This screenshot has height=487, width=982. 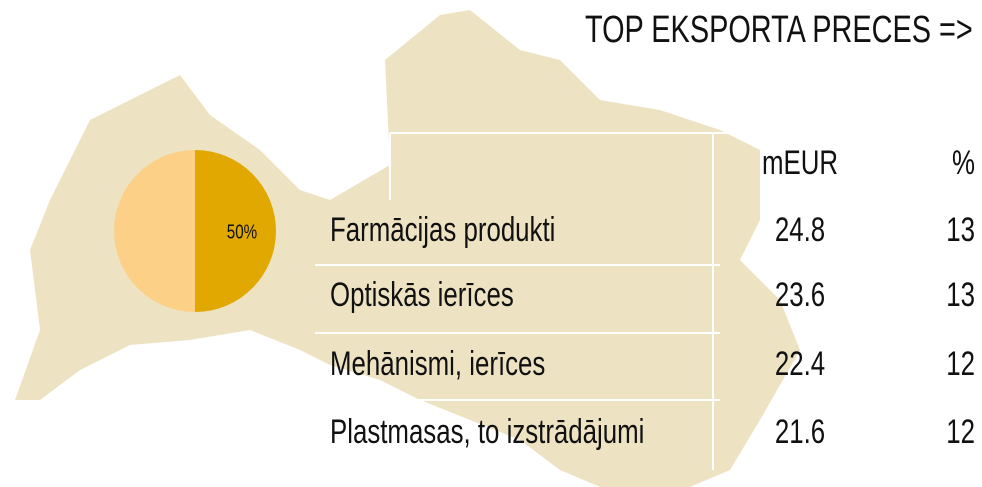 What do you see at coordinates (800, 230) in the screenshot?
I see `row-value: 24.8` at bounding box center [800, 230].